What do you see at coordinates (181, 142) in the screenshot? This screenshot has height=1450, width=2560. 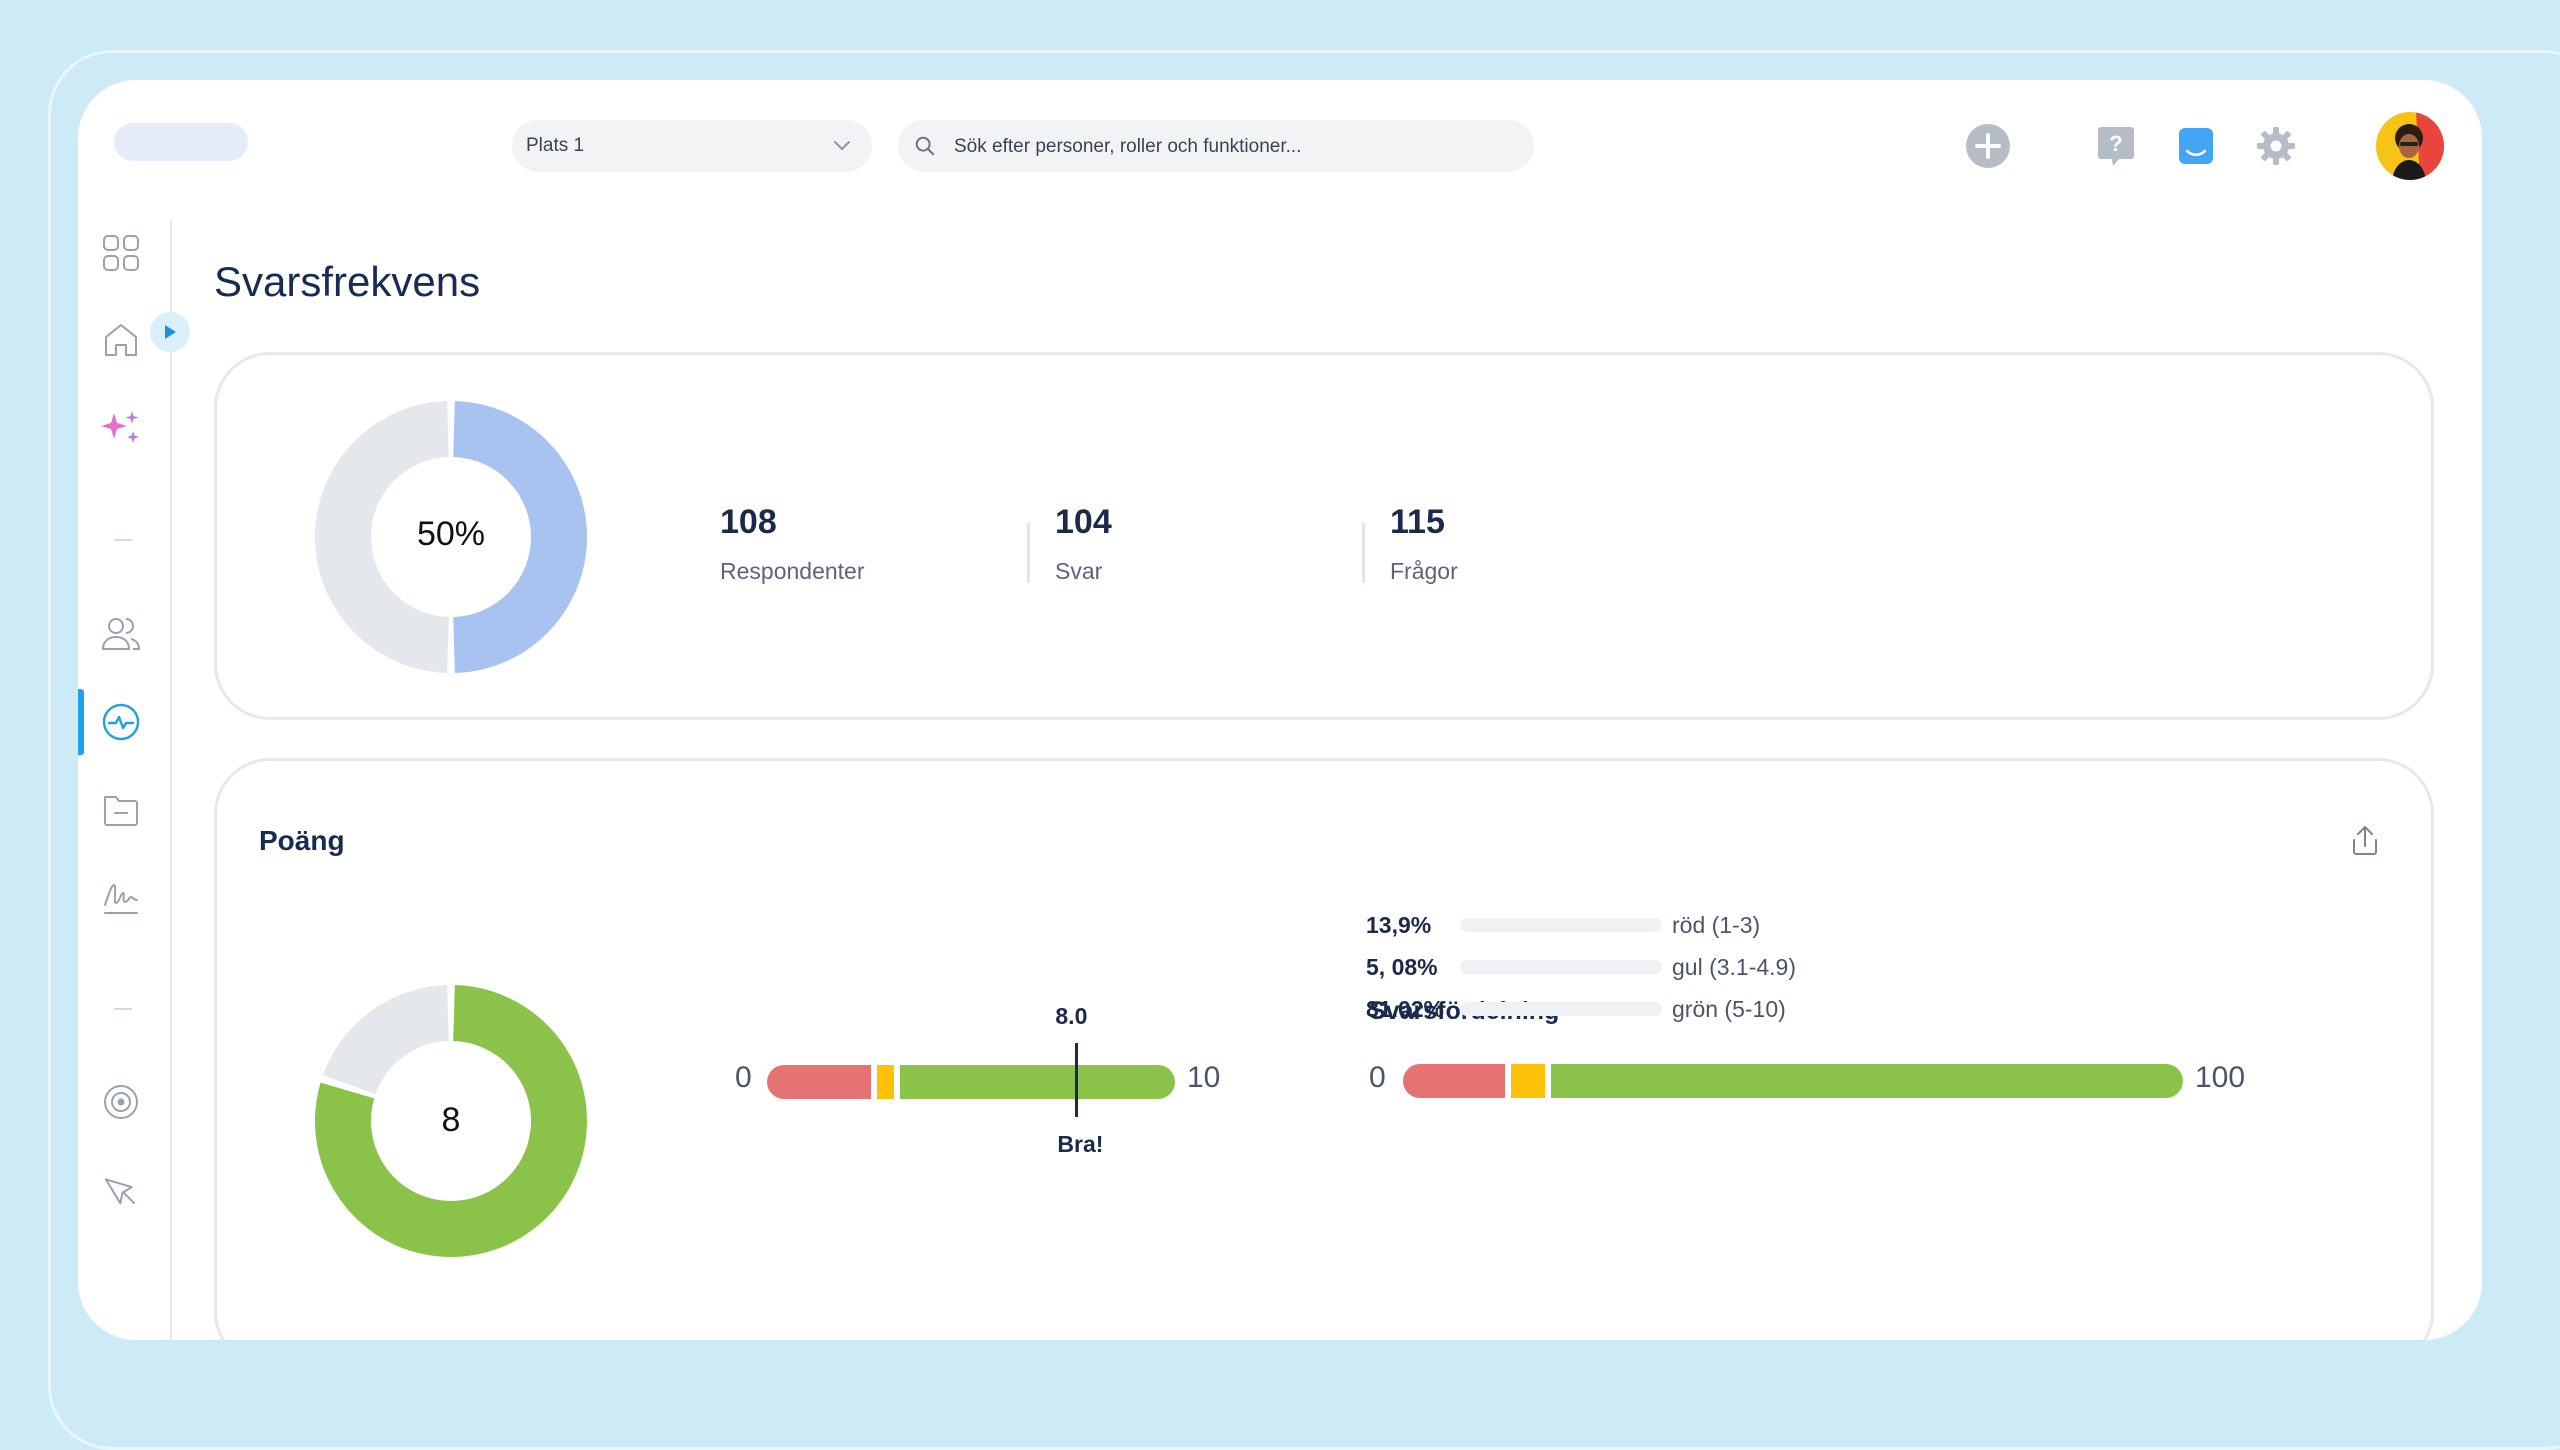 I see `logo-placeholder` at bounding box center [181, 142].